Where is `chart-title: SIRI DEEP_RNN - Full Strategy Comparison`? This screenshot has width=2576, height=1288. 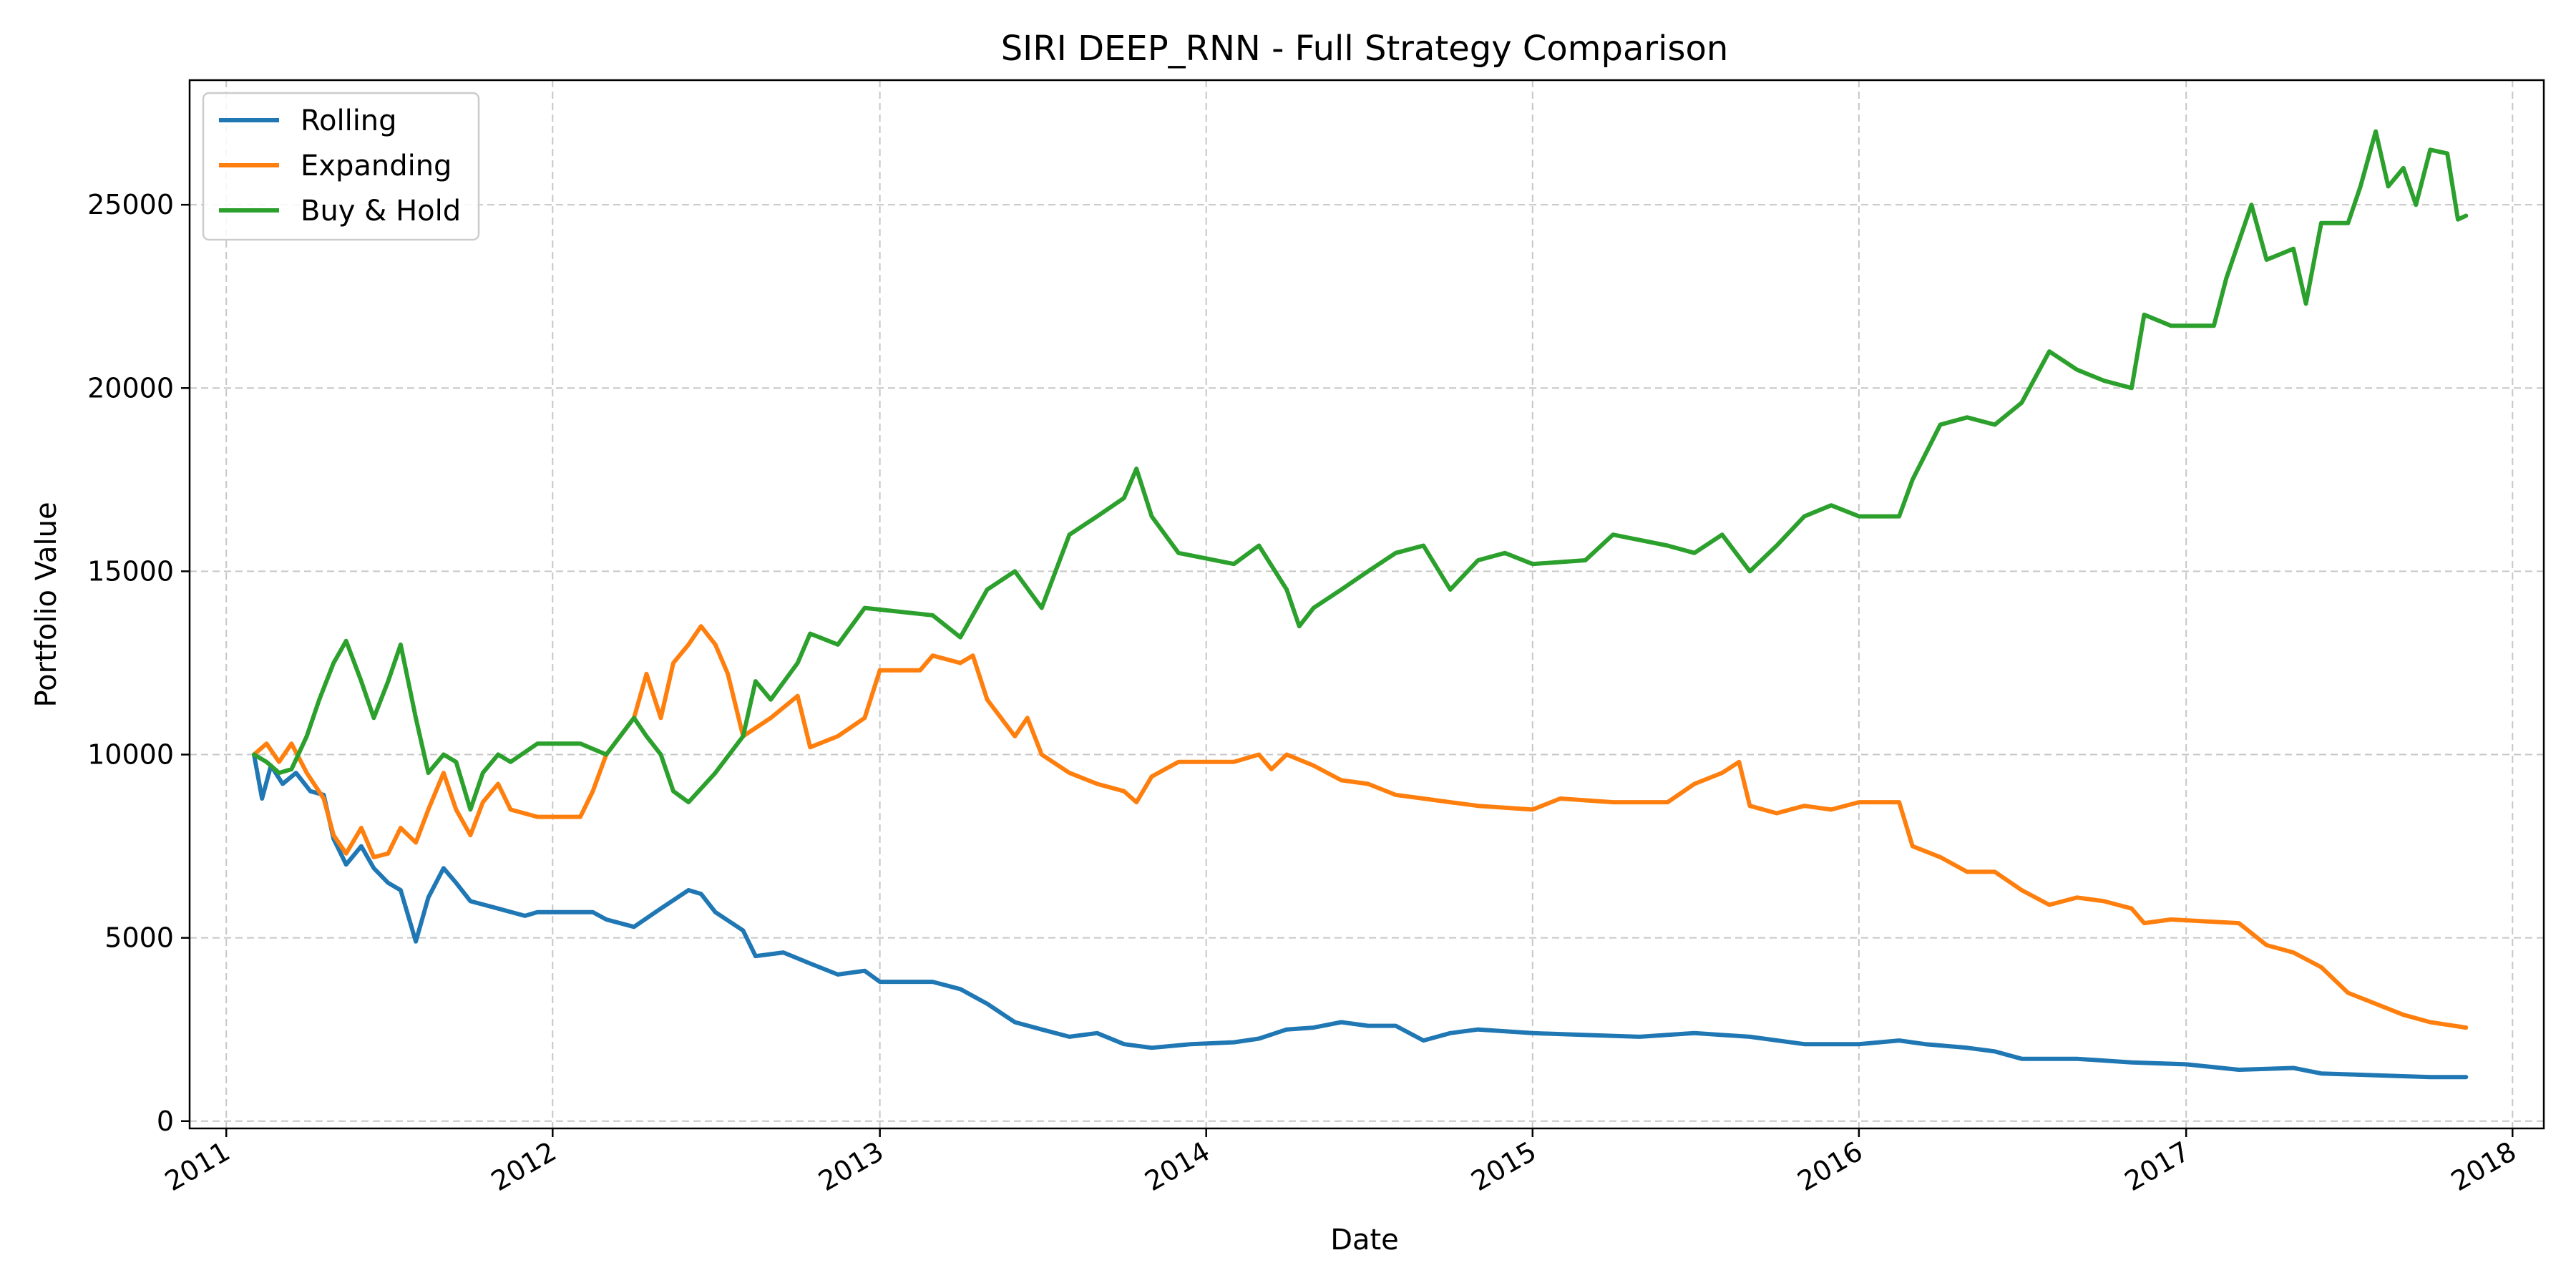
chart-title: SIRI DEEP_RNN - Full Strategy Comparison is located at coordinates (1365, 49).